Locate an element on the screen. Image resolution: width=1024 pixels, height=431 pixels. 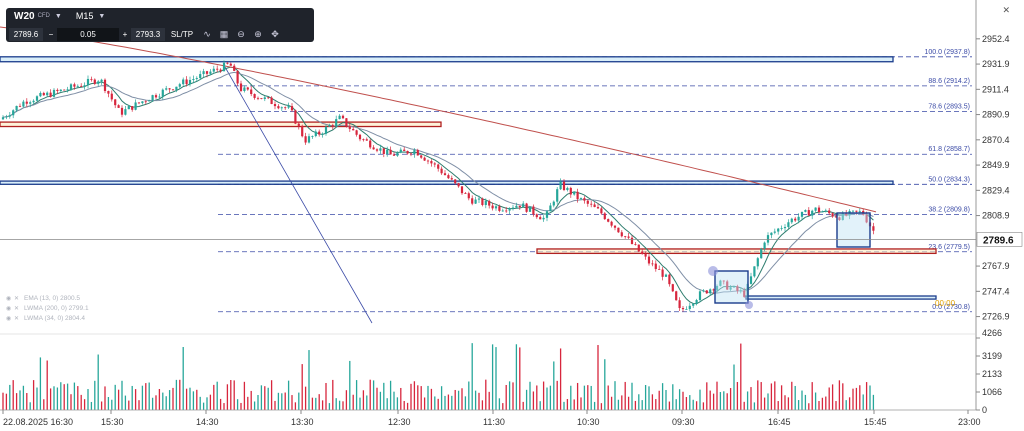
volume-decrease-button: − is located at coordinates (51, 34).